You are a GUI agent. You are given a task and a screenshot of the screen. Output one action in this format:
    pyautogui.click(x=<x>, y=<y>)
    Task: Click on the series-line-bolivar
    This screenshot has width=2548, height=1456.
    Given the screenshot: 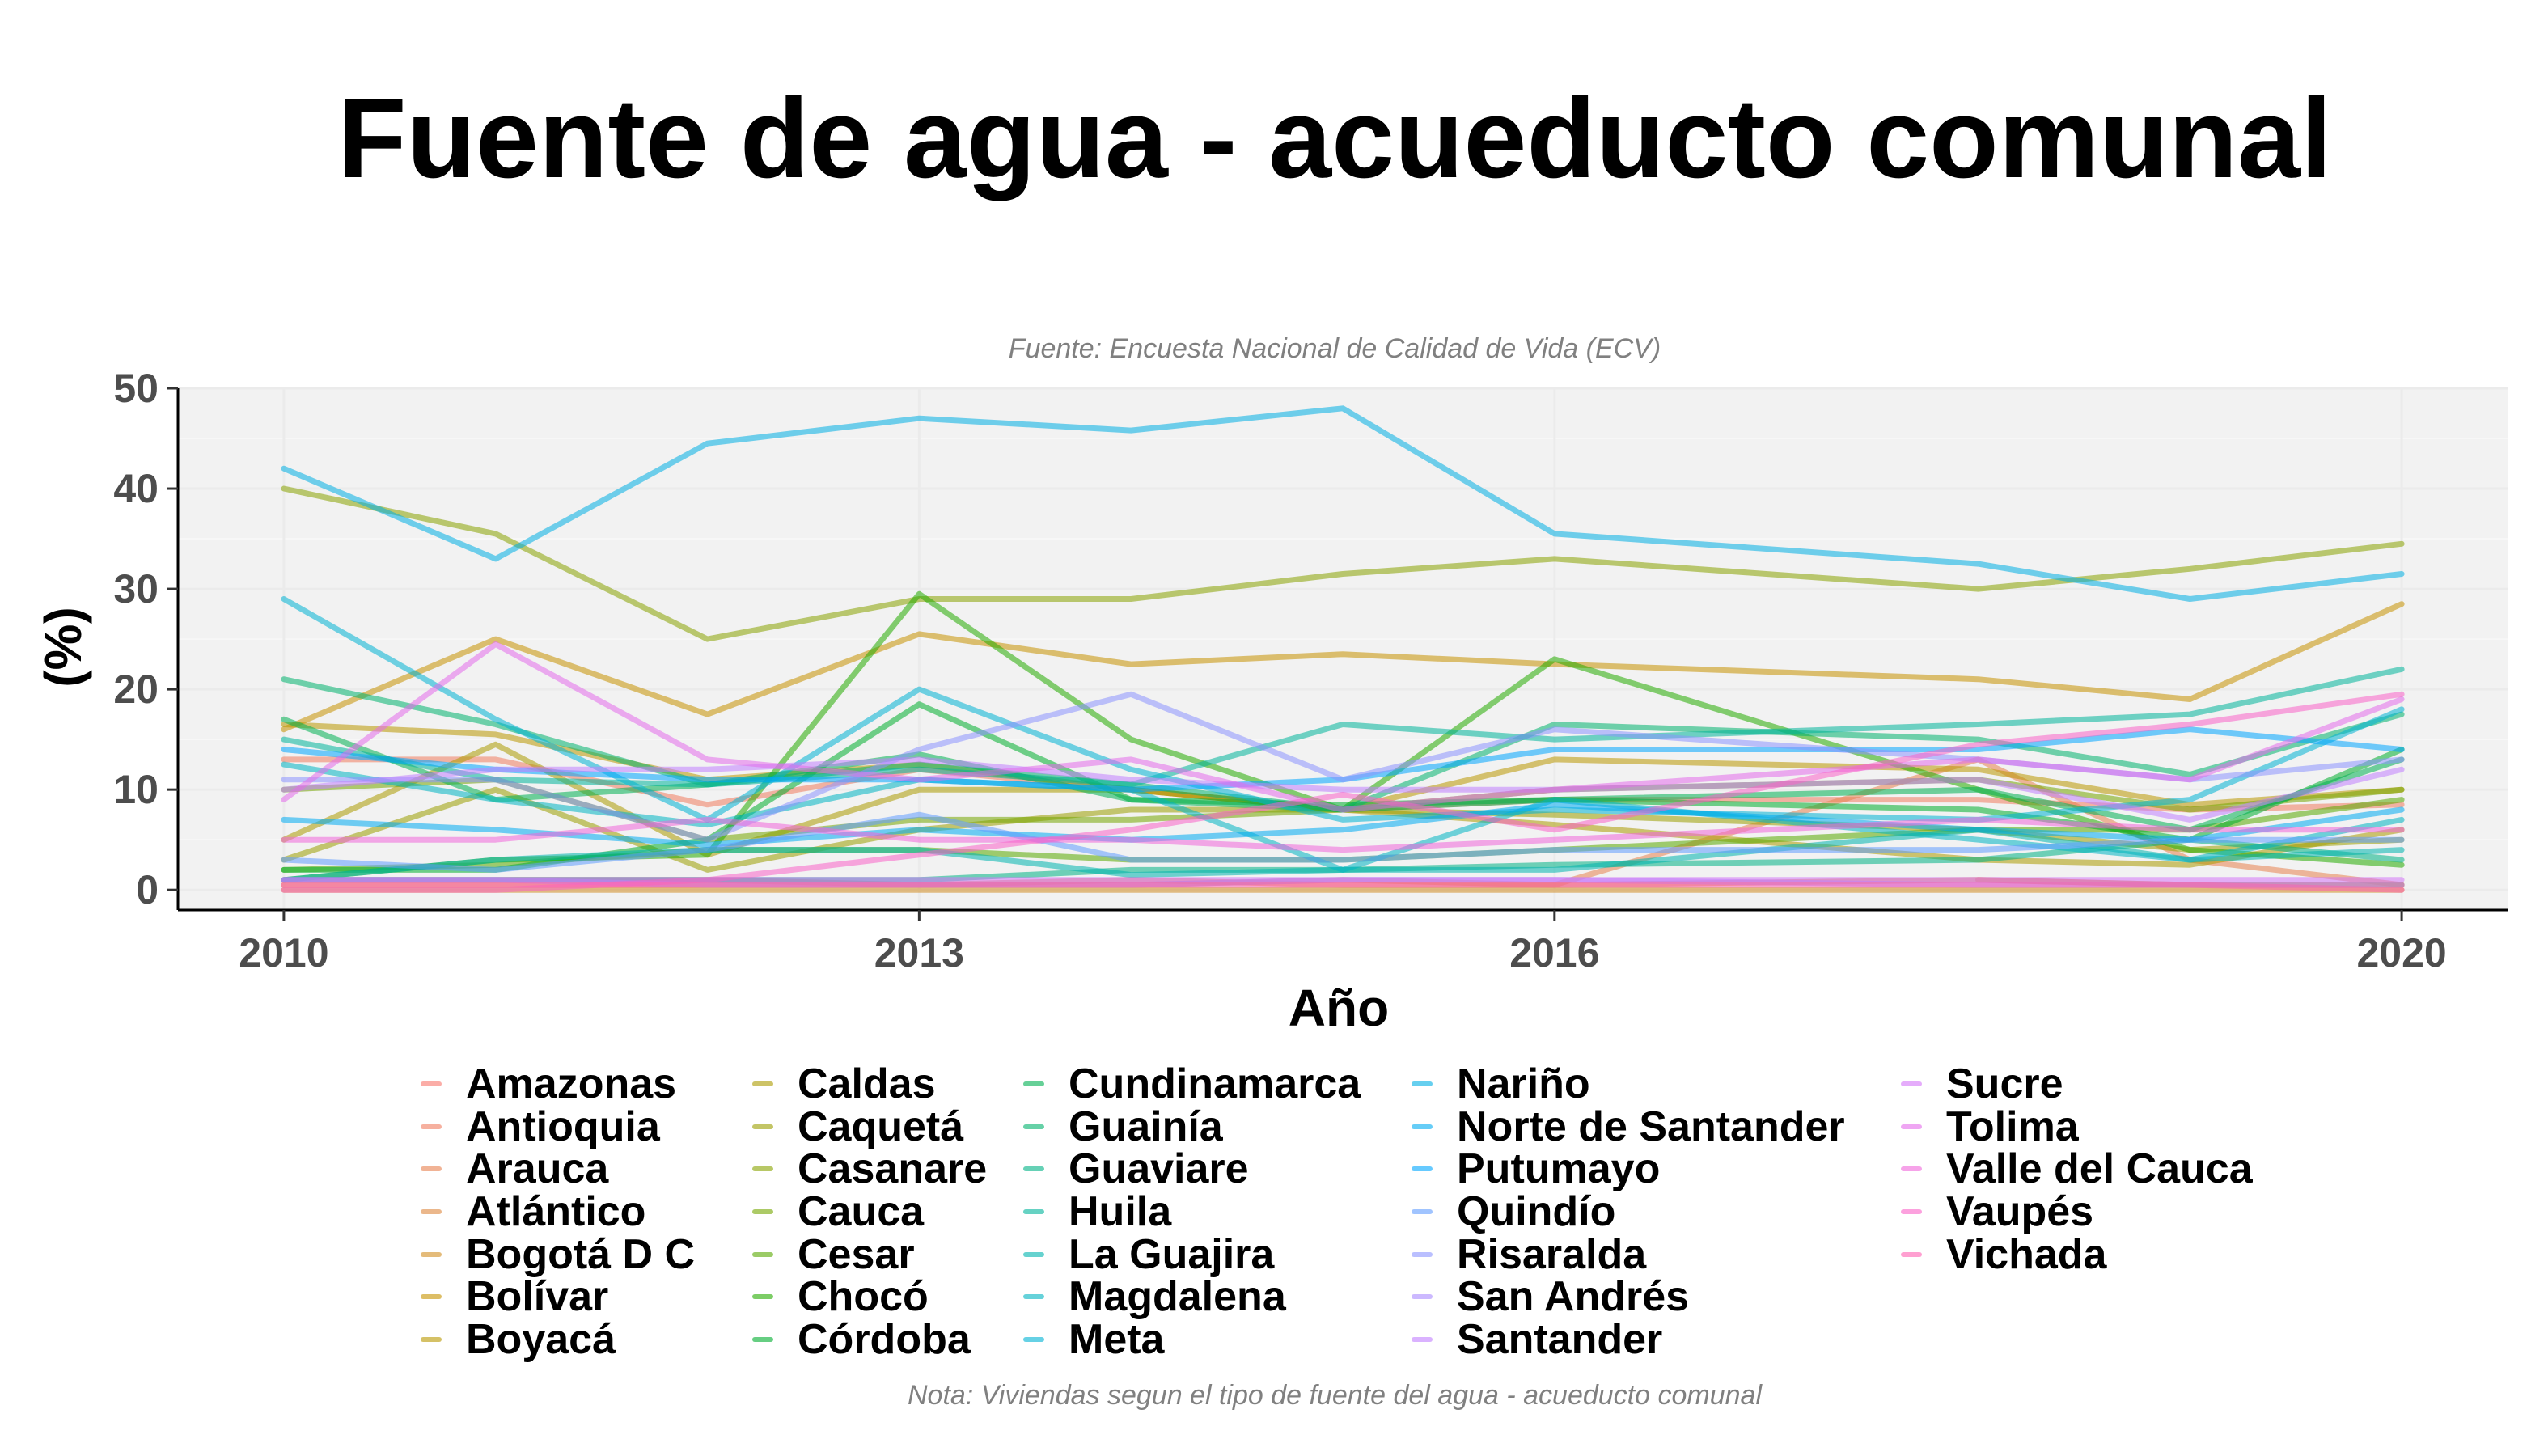 What is the action you would take?
    pyautogui.click(x=1343, y=667)
    